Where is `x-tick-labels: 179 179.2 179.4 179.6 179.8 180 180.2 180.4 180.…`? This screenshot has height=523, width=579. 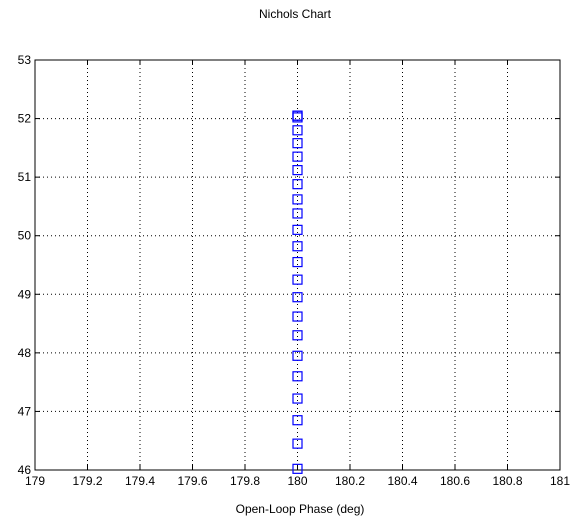 x-tick-labels: 179 179.2 179.4 179.6 179.8 180 180.2 180.4 180.… is located at coordinates (297, 481).